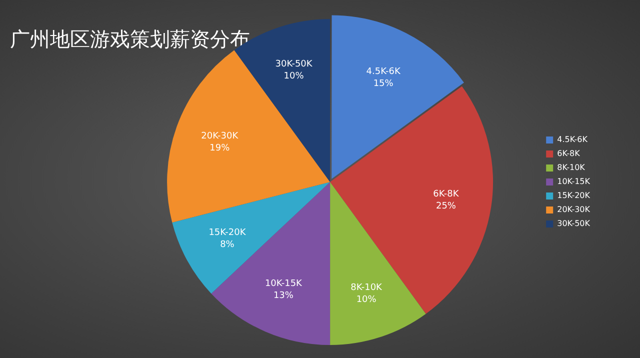 The image size is (640, 358). I want to click on legend-label: 6K-8K, so click(569, 153).